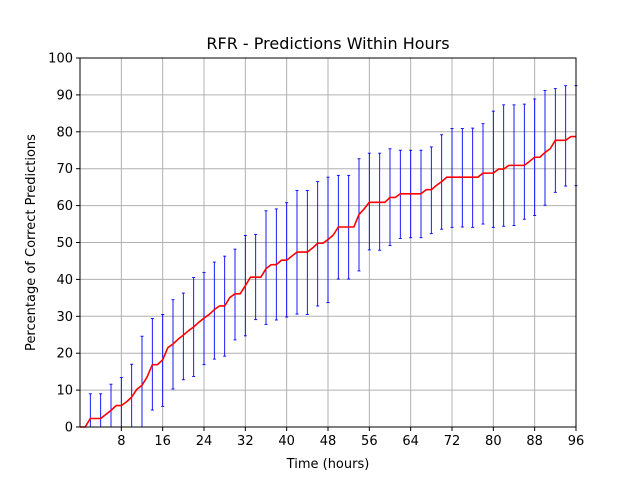 Image resolution: width=640 pixels, height=480 pixels. I want to click on y-tick-label: 40, so click(64, 280).